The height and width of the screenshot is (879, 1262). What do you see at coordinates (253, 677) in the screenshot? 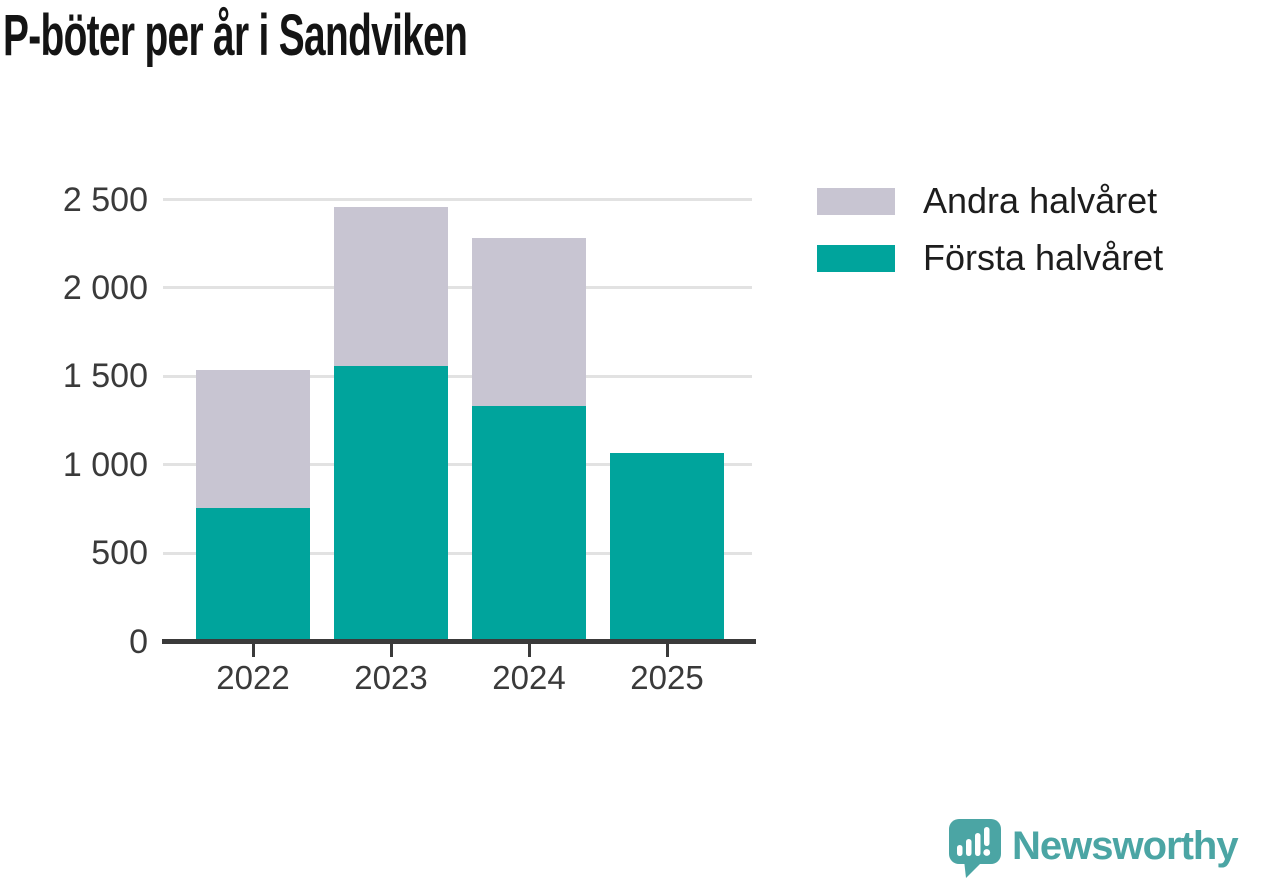
I see `x-axis-label-2022: 2022` at bounding box center [253, 677].